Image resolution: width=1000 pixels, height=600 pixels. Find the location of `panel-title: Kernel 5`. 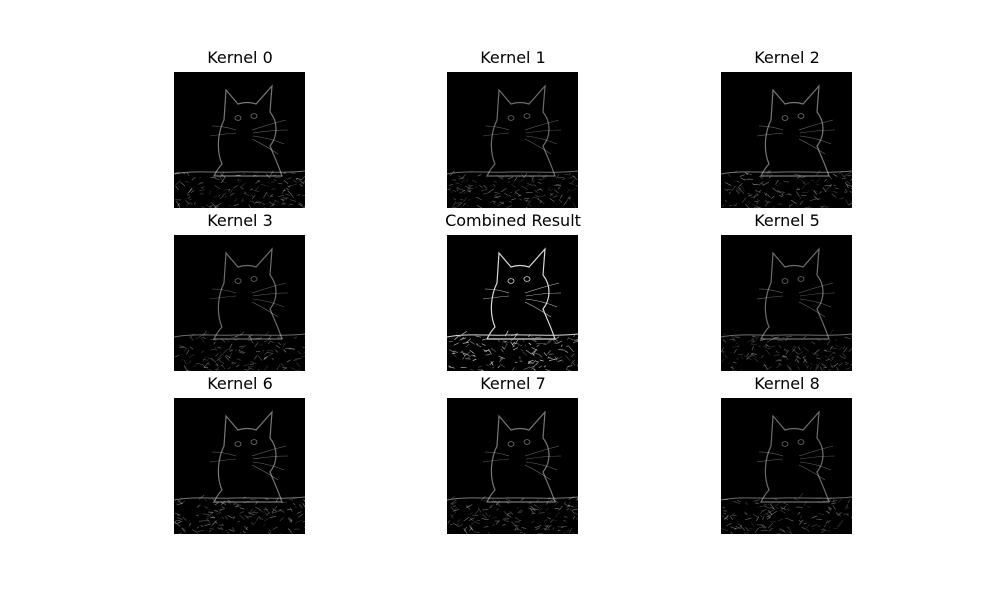

panel-title: Kernel 5 is located at coordinates (787, 220).